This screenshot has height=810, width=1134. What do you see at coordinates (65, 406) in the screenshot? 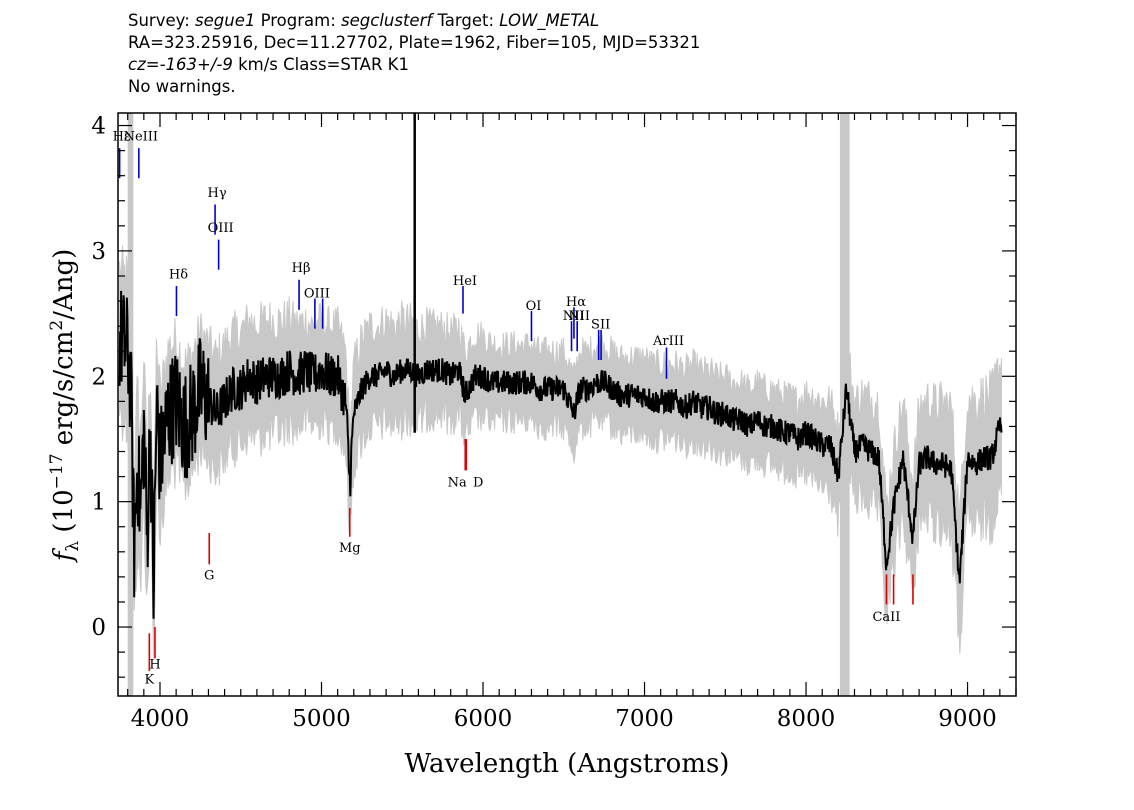
I see `y-axis-title: fλ (10−17 erg/s/cm2/Ang)` at bounding box center [65, 406].